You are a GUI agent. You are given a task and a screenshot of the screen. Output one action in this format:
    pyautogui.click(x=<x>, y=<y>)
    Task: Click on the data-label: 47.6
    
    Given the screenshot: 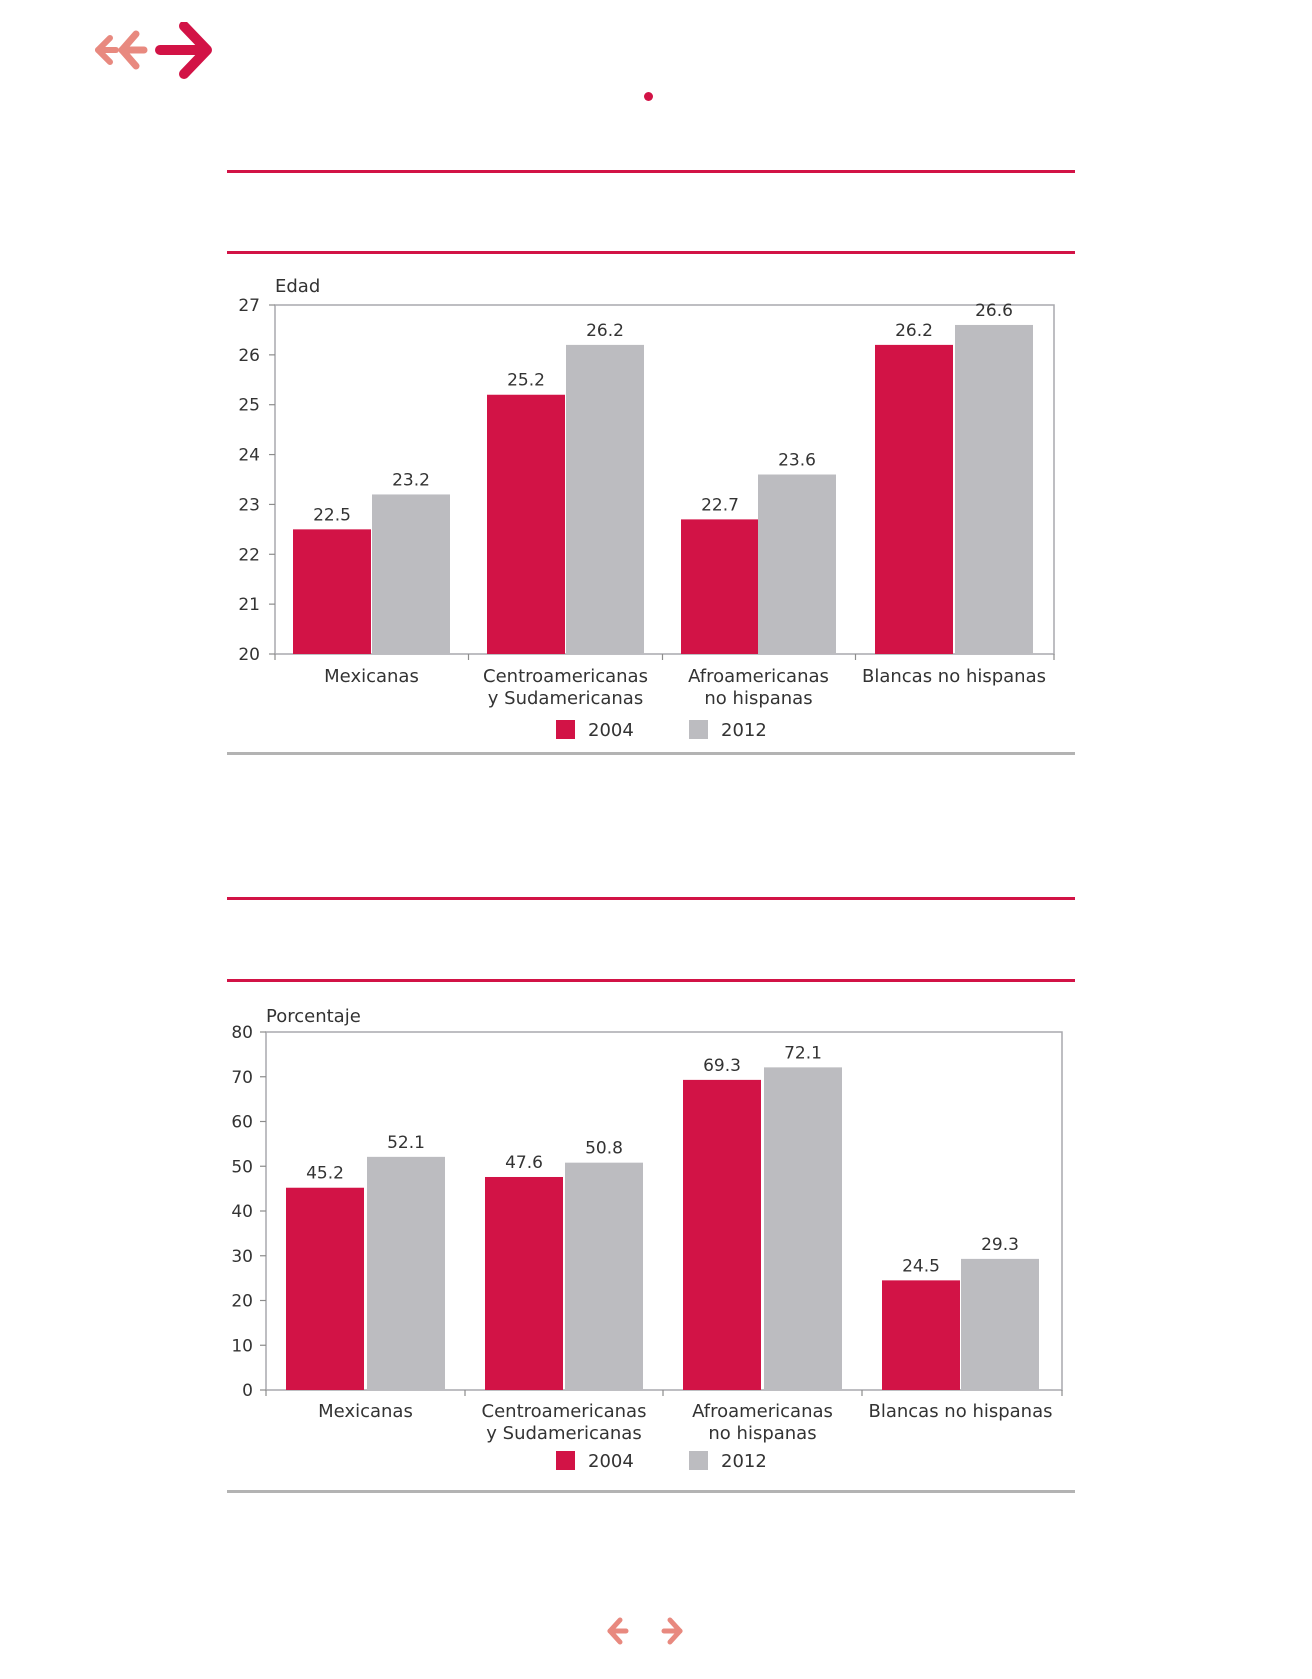 What is the action you would take?
    pyautogui.click(x=524, y=1163)
    